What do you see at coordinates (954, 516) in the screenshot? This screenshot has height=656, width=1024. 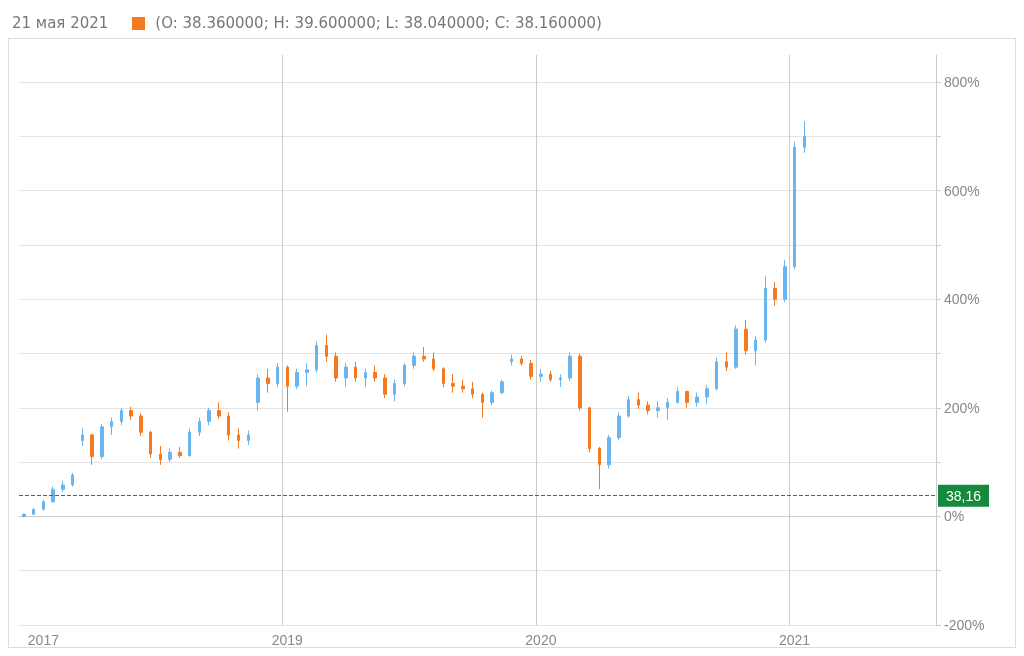 I see `y-tick-label: 0%` at bounding box center [954, 516].